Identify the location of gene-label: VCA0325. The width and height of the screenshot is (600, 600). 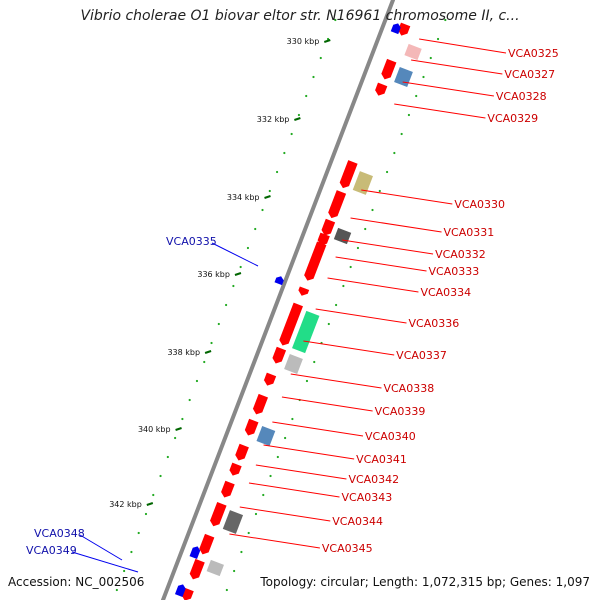
(533, 53).